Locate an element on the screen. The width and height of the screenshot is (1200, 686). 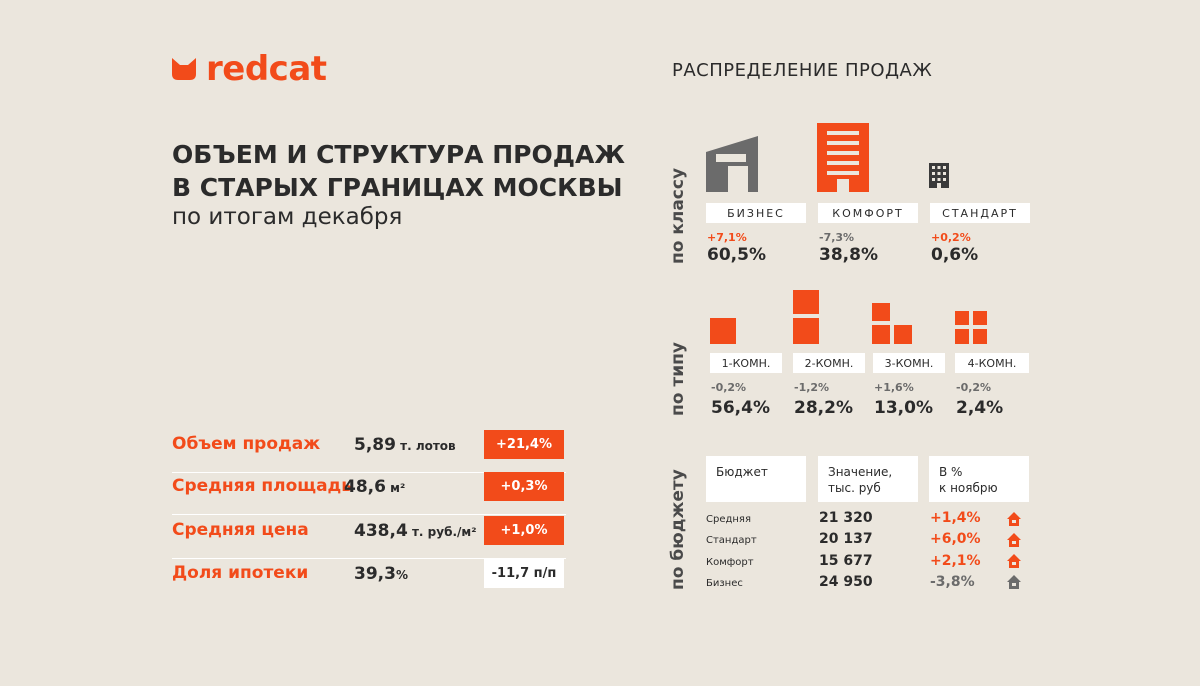
type-label-2-room: 2-КОМН. is located at coordinates (829, 363).